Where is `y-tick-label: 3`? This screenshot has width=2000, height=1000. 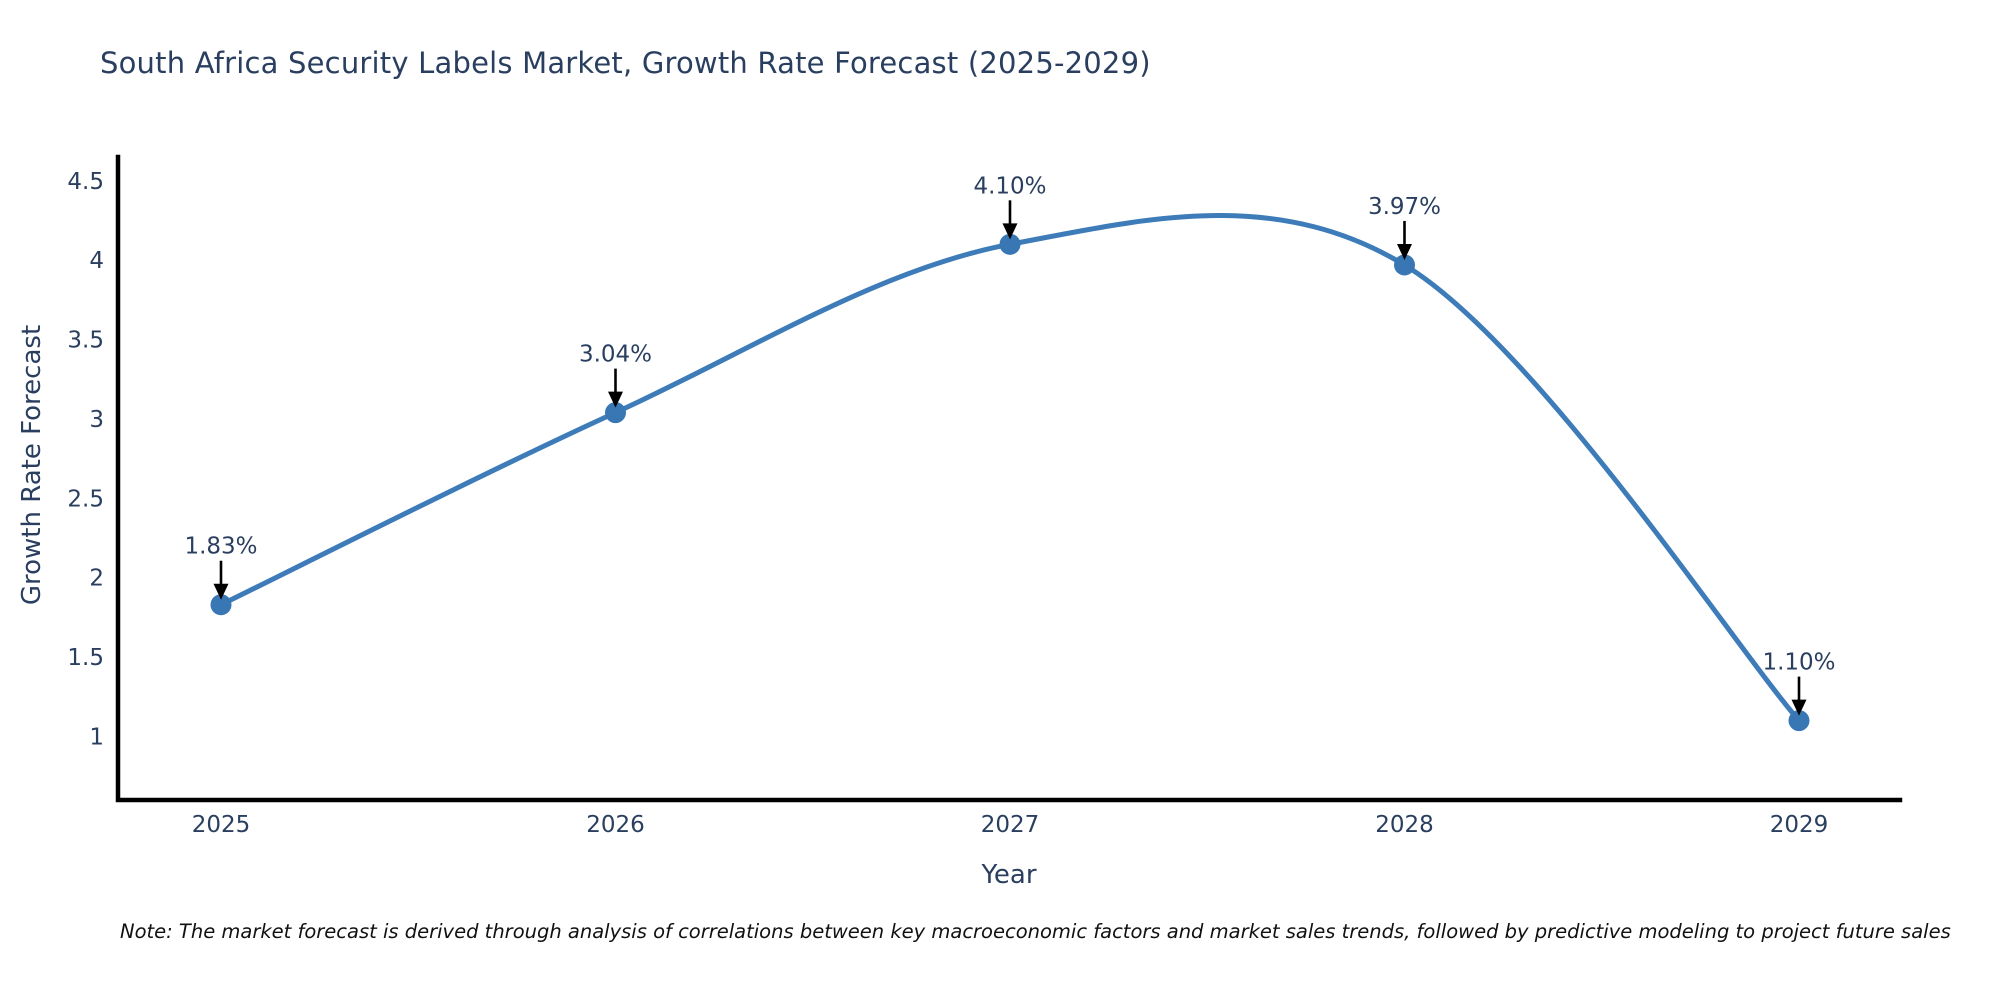
y-tick-label: 3 is located at coordinates (96, 420).